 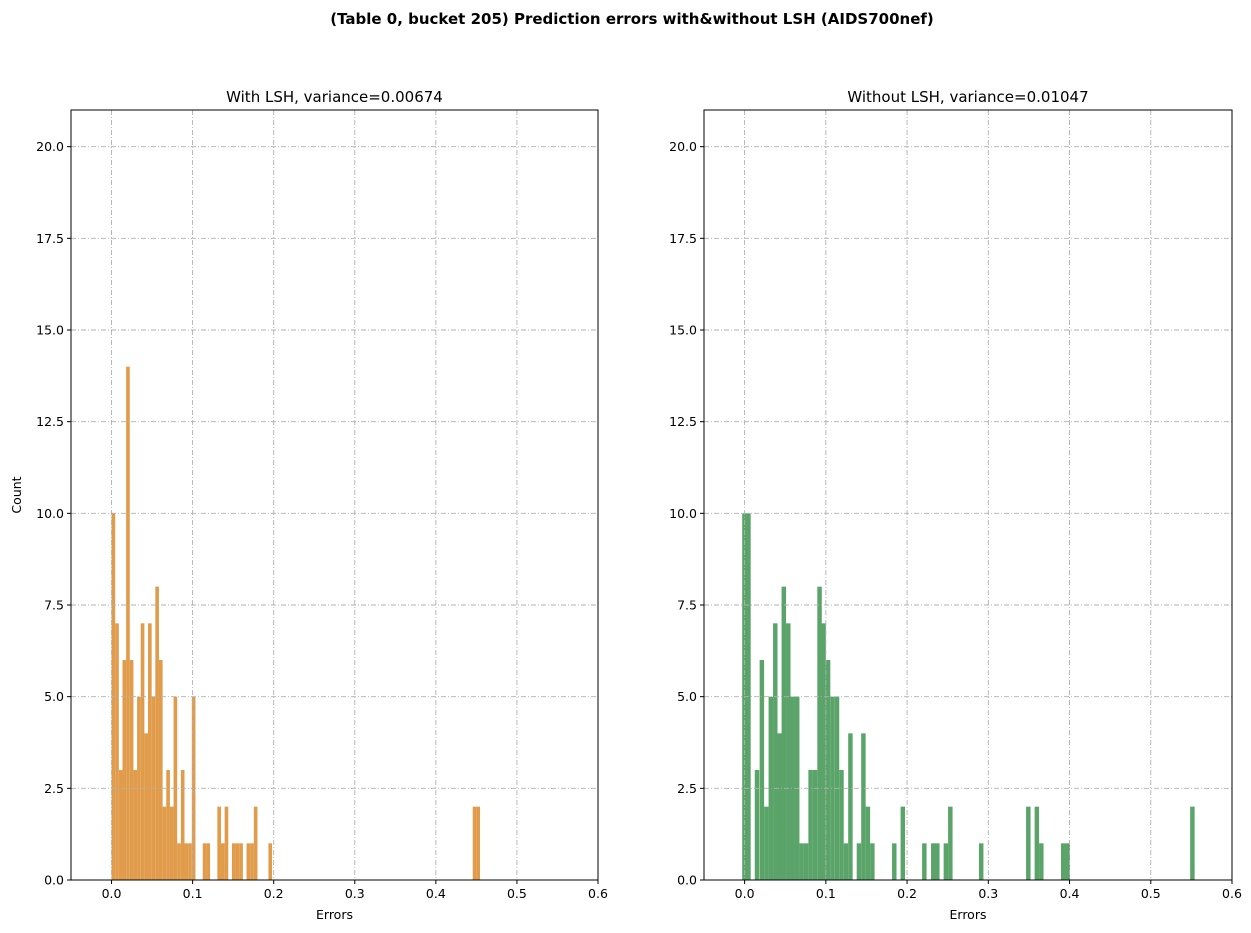 I want to click on y-tick-label: 15.0, so click(x=683, y=330).